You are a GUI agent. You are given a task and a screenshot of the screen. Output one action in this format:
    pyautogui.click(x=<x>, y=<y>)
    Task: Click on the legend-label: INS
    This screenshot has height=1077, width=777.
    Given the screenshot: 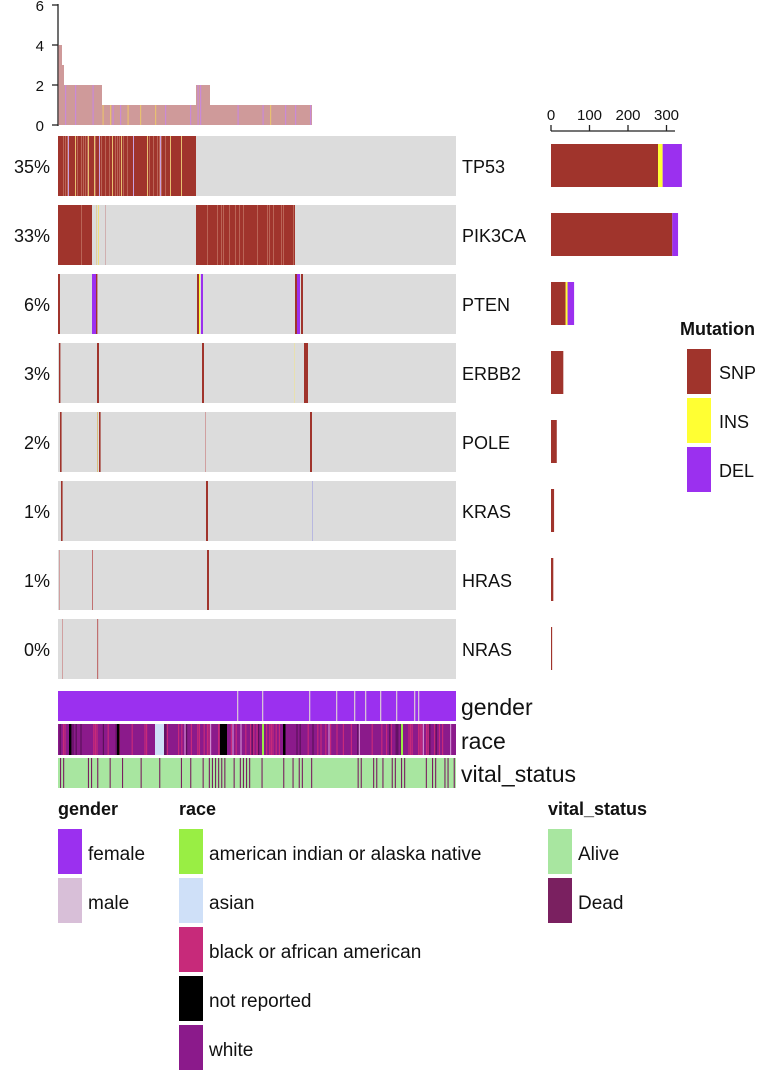 What is the action you would take?
    pyautogui.click(x=734, y=422)
    